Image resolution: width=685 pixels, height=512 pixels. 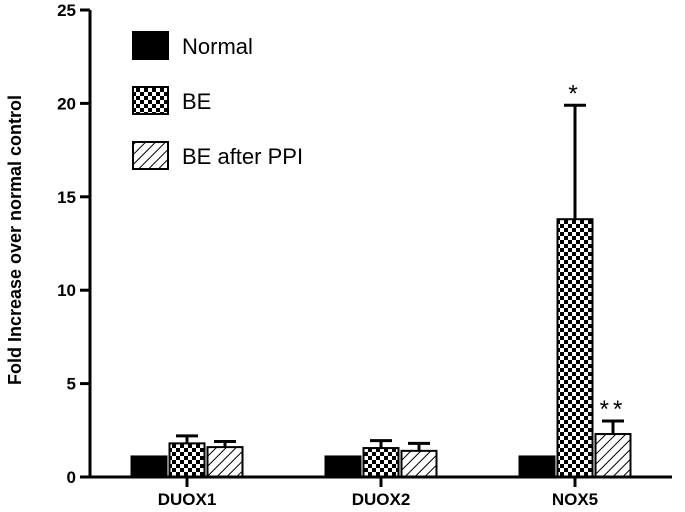 I want to click on legend: Normal BE BE after PPI, so click(x=217, y=100).